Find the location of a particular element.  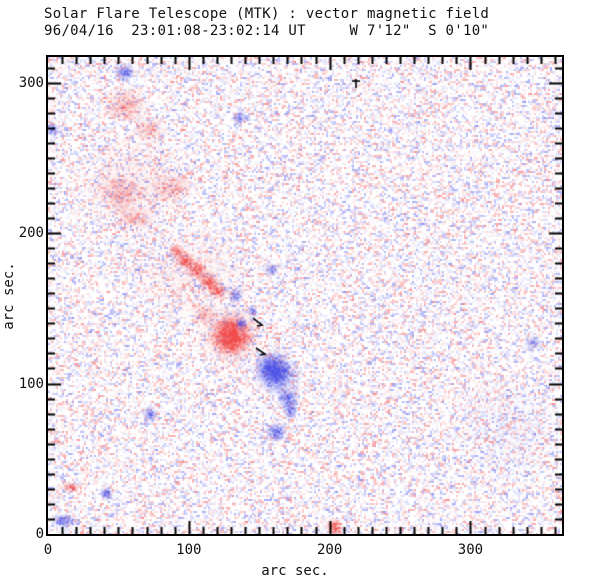

y-tick-label: 0 is located at coordinates (39, 534).